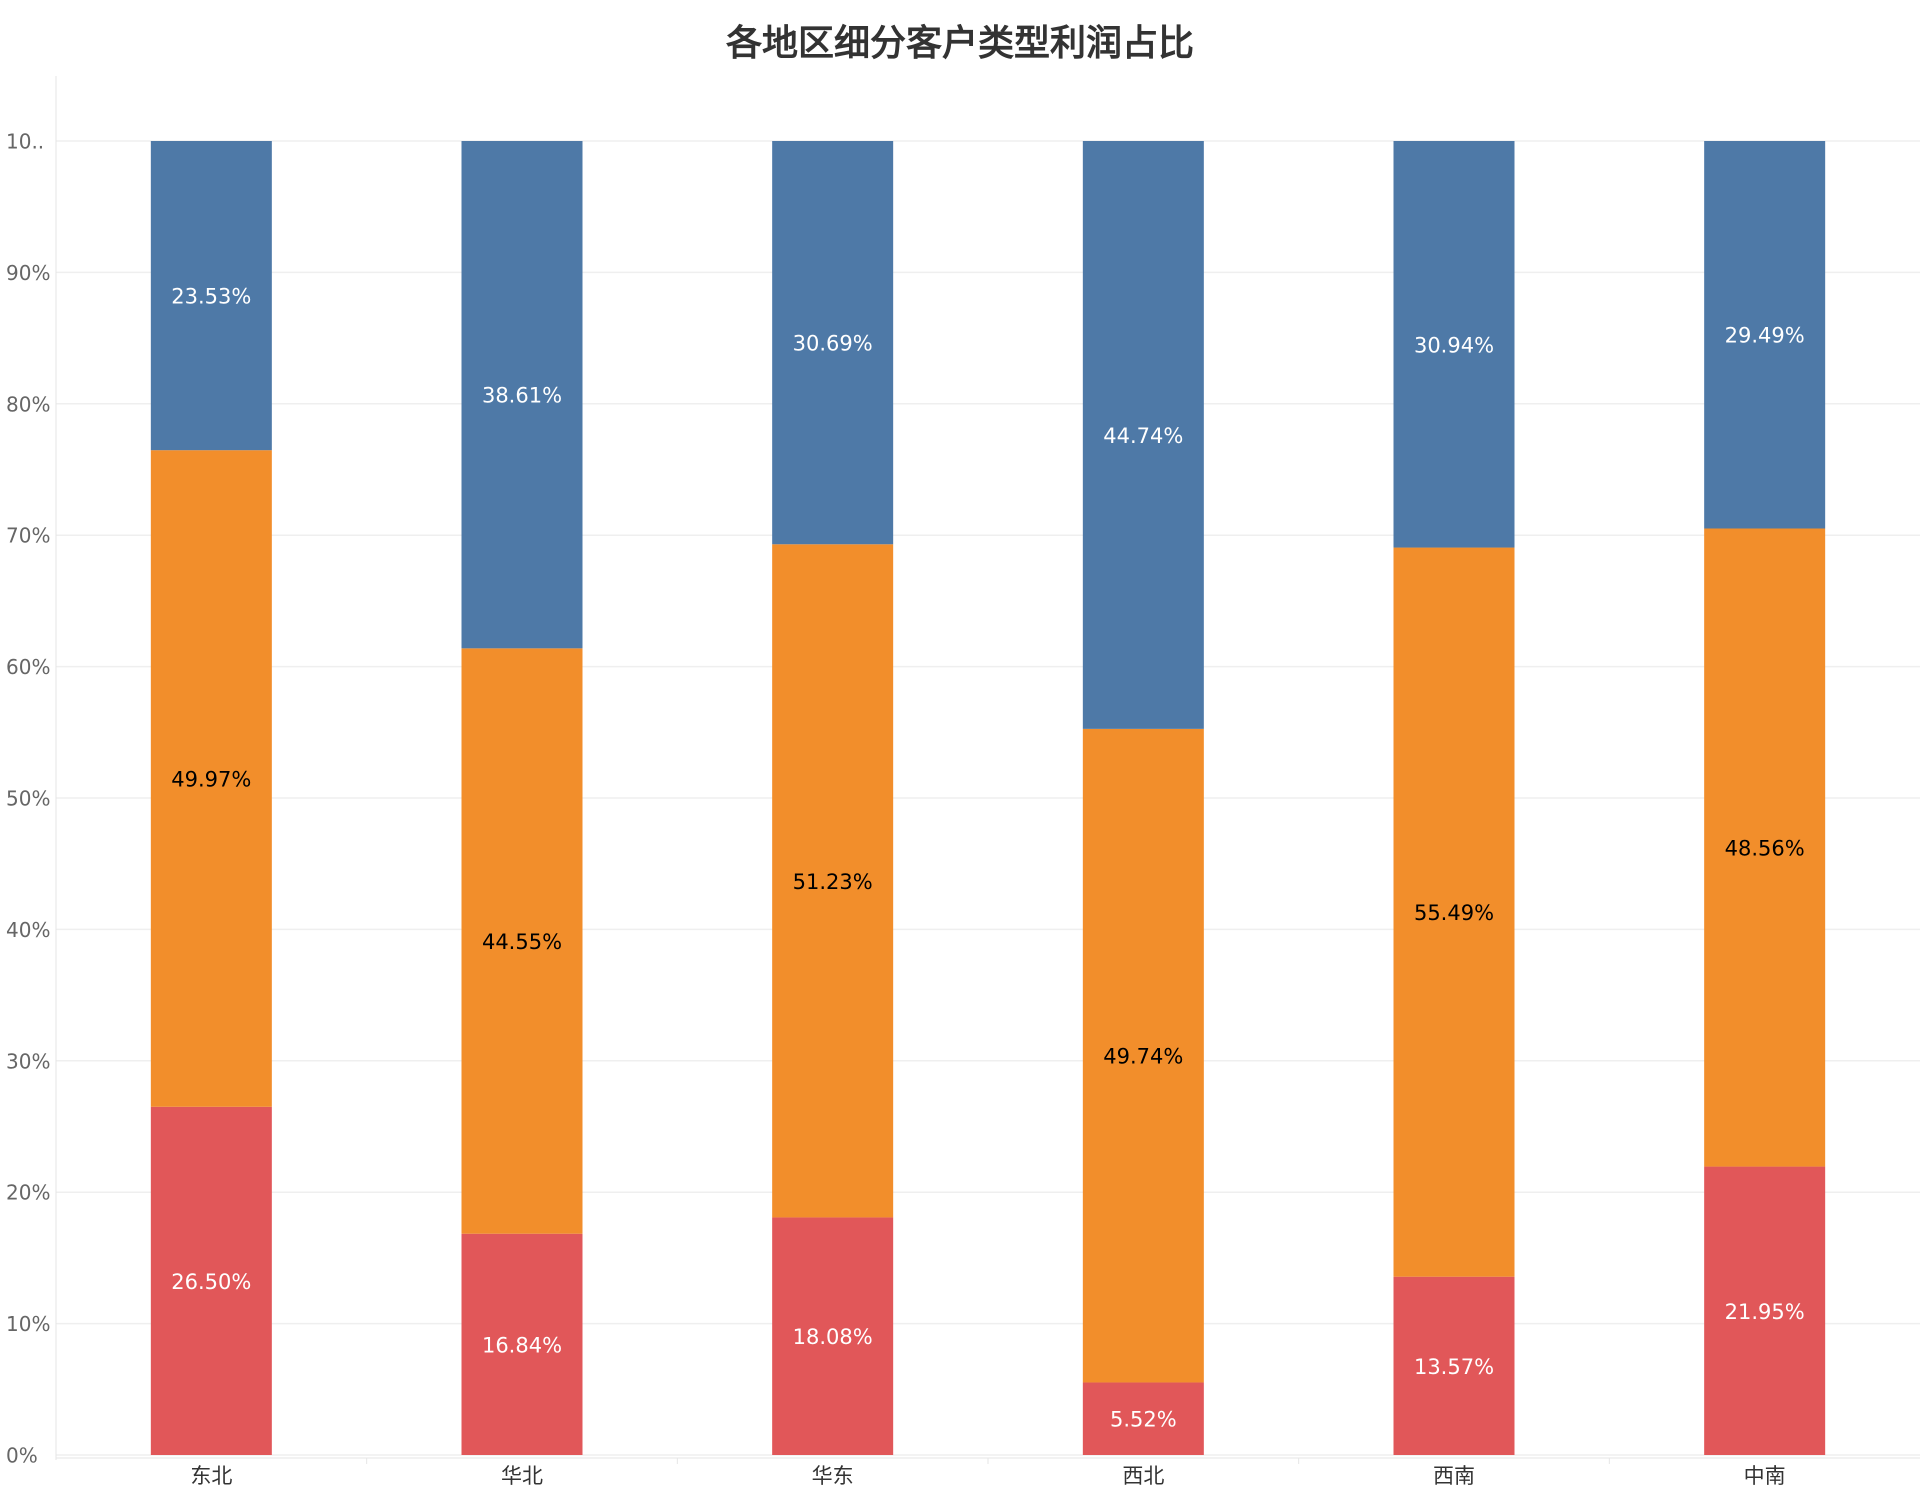  I want to click on y-tick-label: 10.., so click(25, 142).